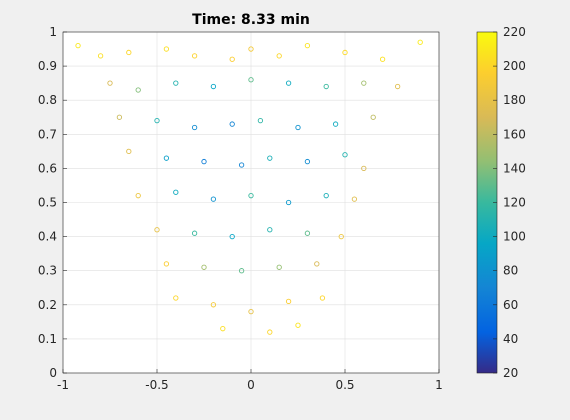 The image size is (570, 420). Describe the element at coordinates (514, 32) in the screenshot. I see `colorbar-tick-label-10: 220` at that location.